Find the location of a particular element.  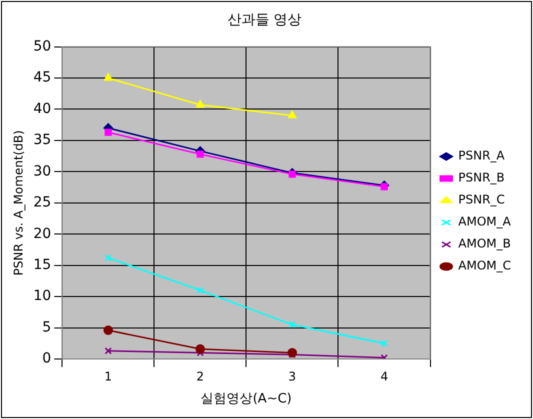

y-tick-label: 20 is located at coordinates (42, 234).